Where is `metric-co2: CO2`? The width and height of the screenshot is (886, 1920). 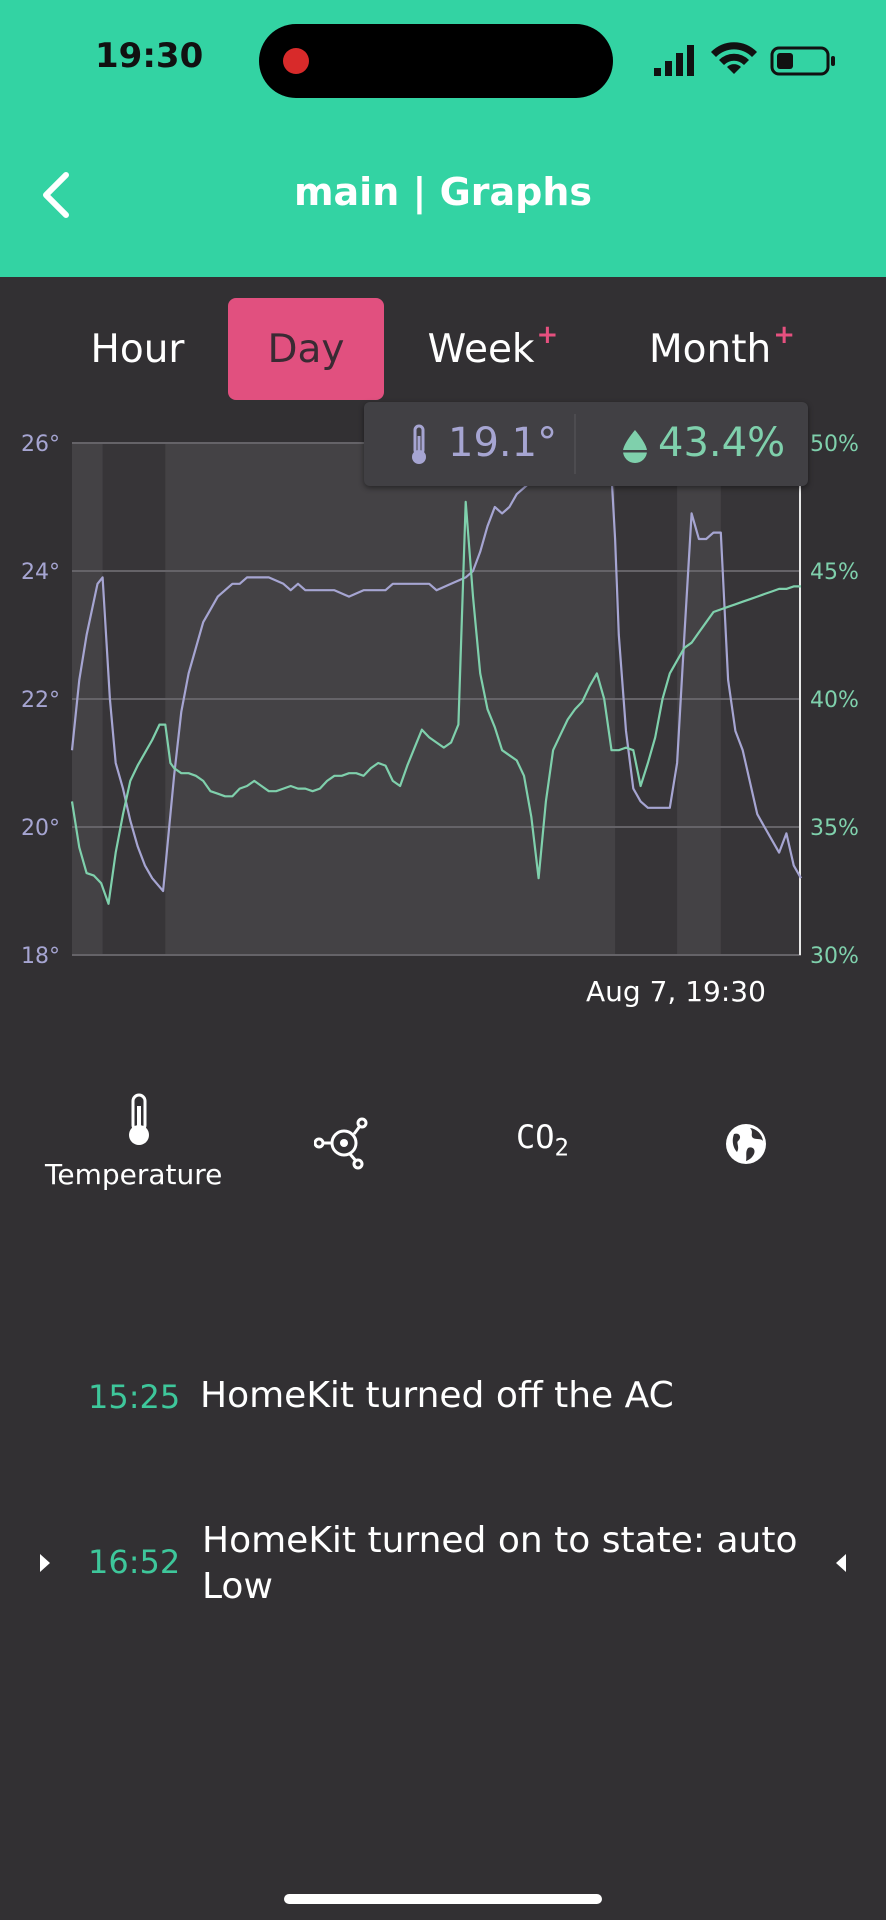 metric-co2: CO2 is located at coordinates (542, 1139).